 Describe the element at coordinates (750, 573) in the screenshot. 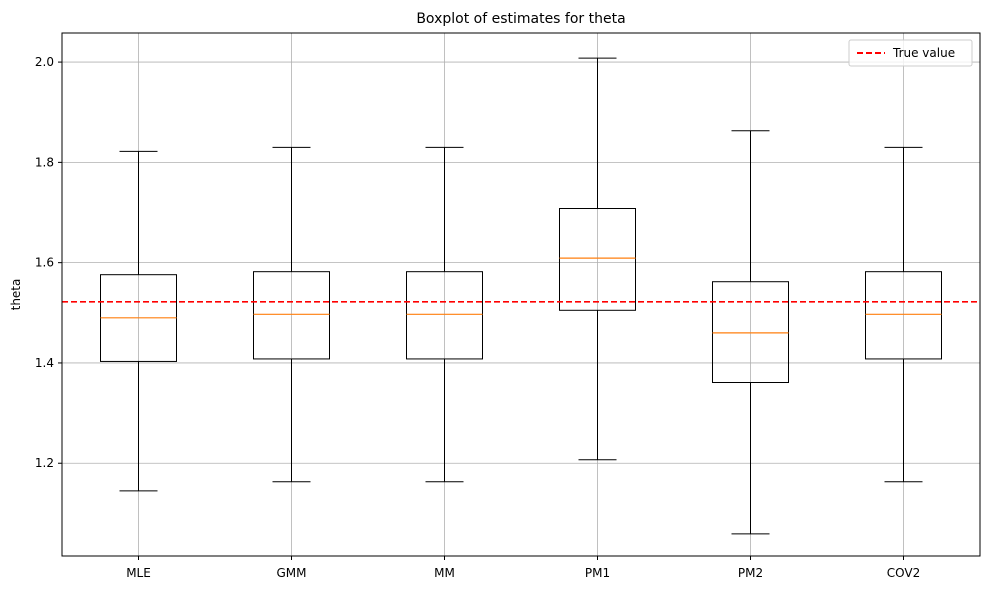

I see `x-tick-label: PM2` at that location.